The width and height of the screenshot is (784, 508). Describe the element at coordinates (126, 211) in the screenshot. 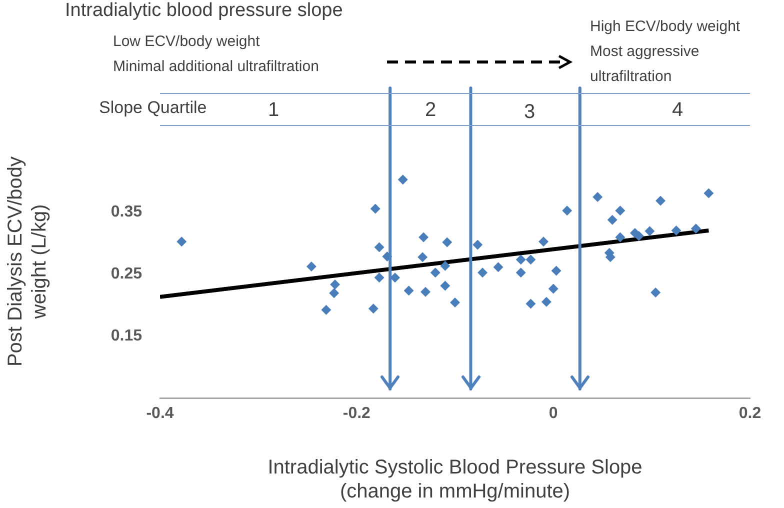

I see `y-tick-label: 0.35` at that location.